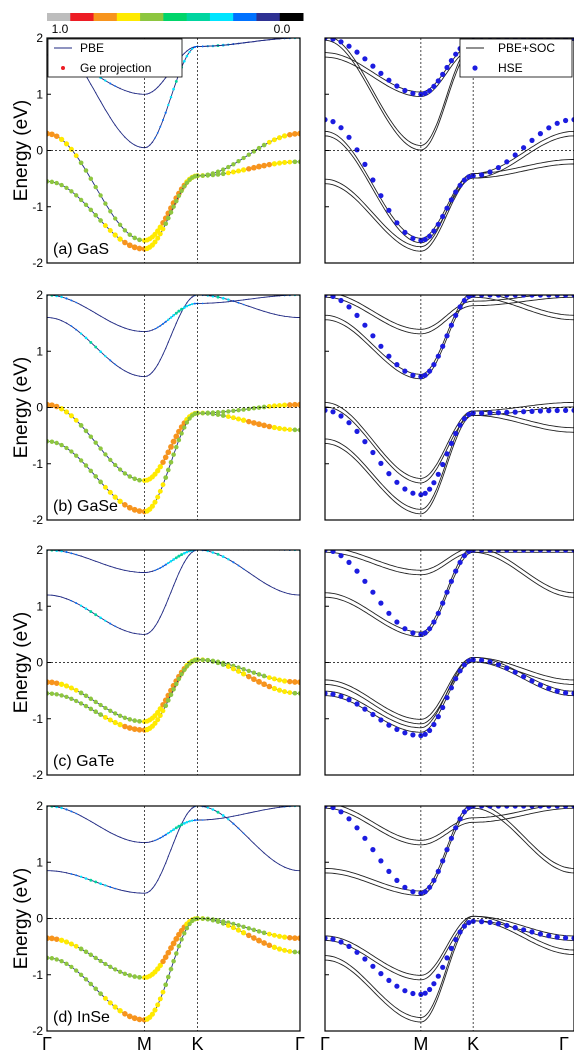 This screenshot has height=1055, width=574. What do you see at coordinates (475, 68) in the screenshot?
I see `legend-hse-dot` at bounding box center [475, 68].